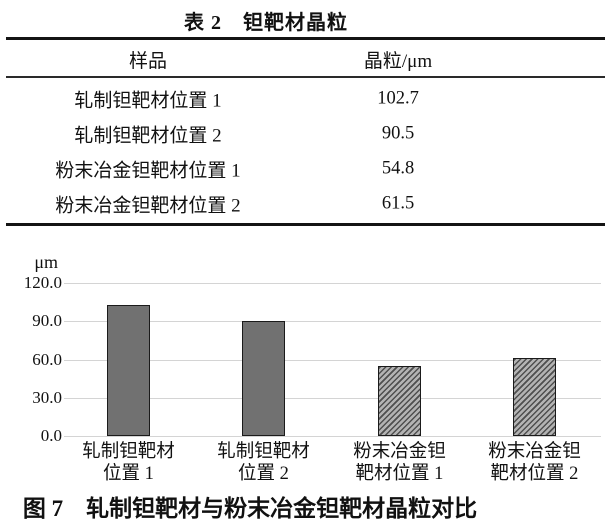  Describe the element at coordinates (534, 474) in the screenshot. I see `x-axis-label-line: 靶材位置 2` at that location.